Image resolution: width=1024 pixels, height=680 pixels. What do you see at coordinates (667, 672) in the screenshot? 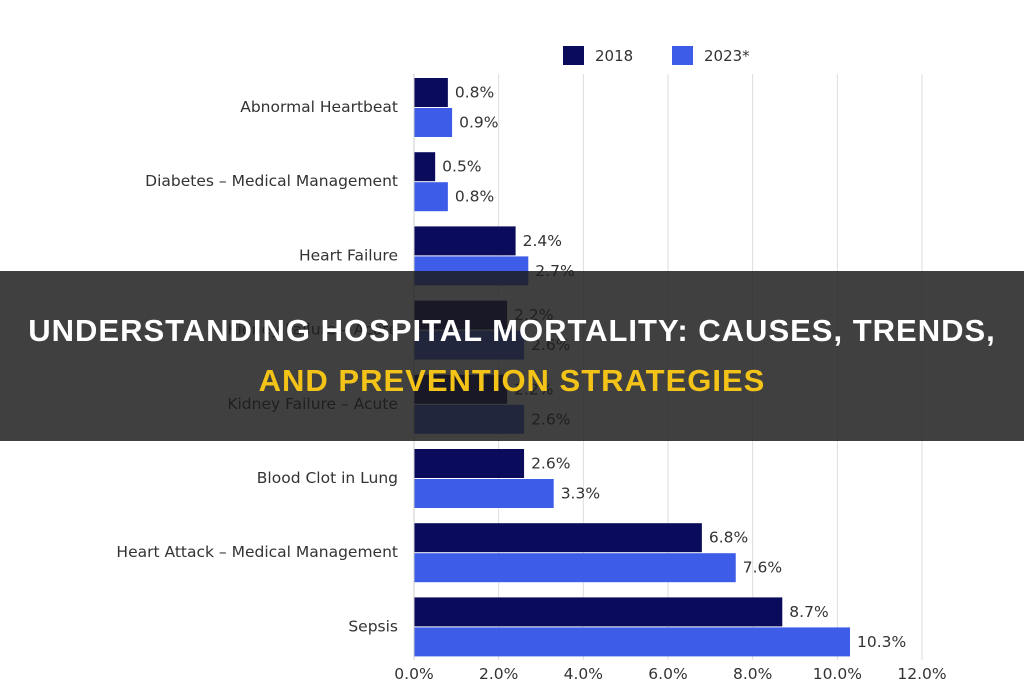
I see `x-tick-label: 6.0%` at bounding box center [667, 672].